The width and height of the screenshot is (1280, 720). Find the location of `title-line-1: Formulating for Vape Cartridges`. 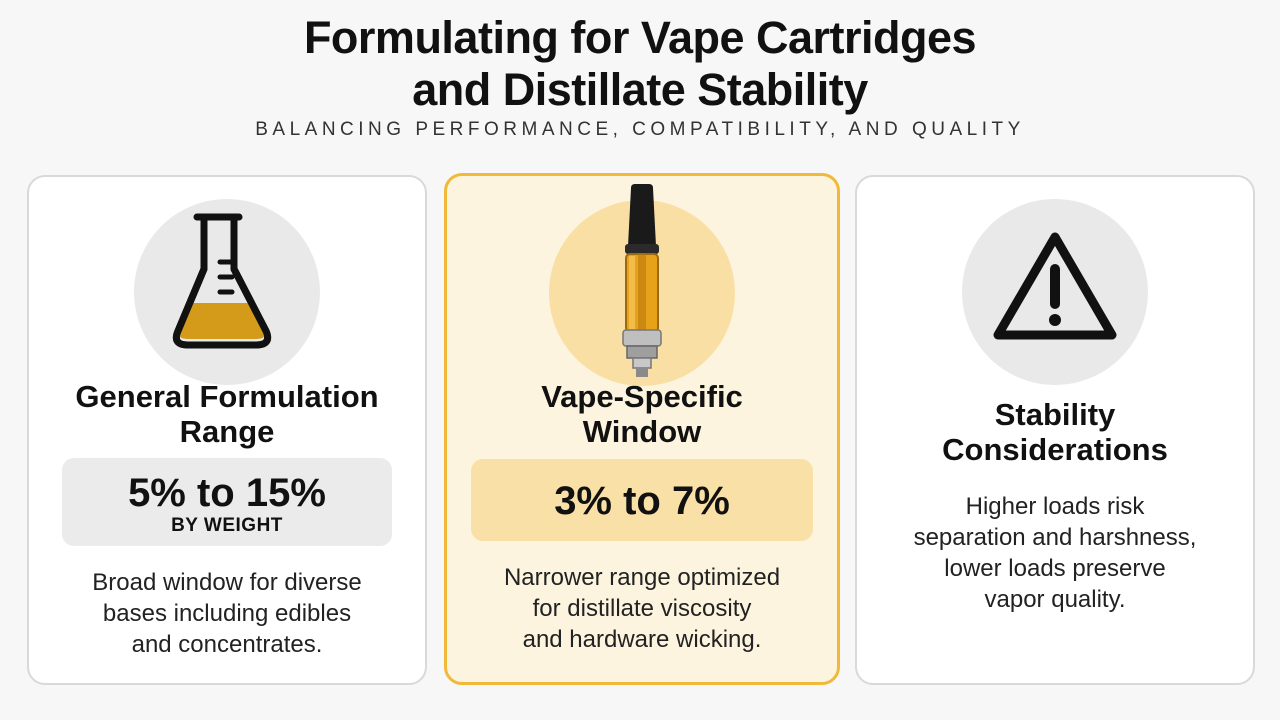

title-line-1: Formulating for Vape Cartridges is located at coordinates (640, 37).